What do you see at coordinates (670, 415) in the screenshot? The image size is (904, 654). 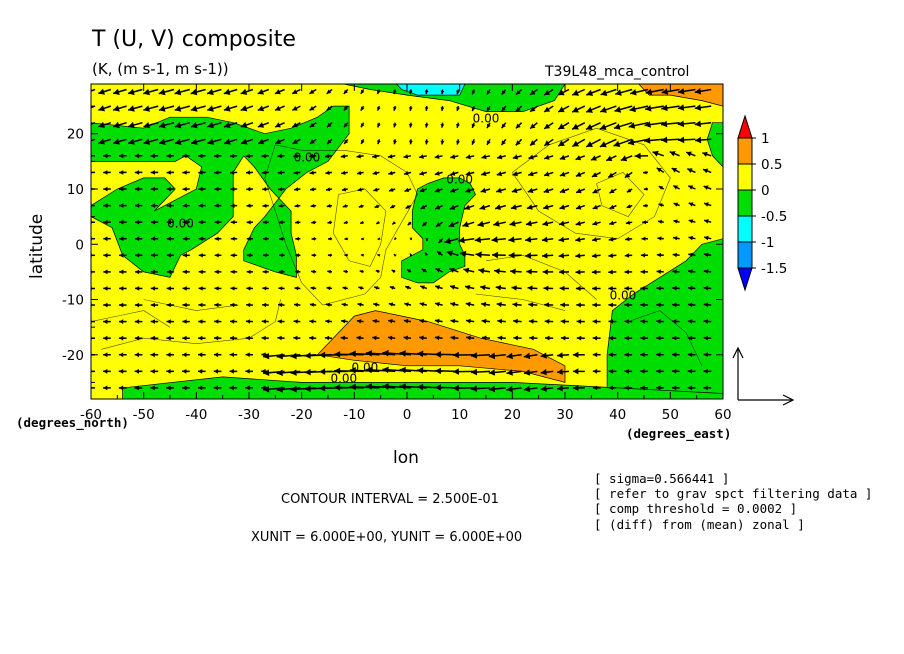 I see `x-tick-label: 50` at bounding box center [670, 415].